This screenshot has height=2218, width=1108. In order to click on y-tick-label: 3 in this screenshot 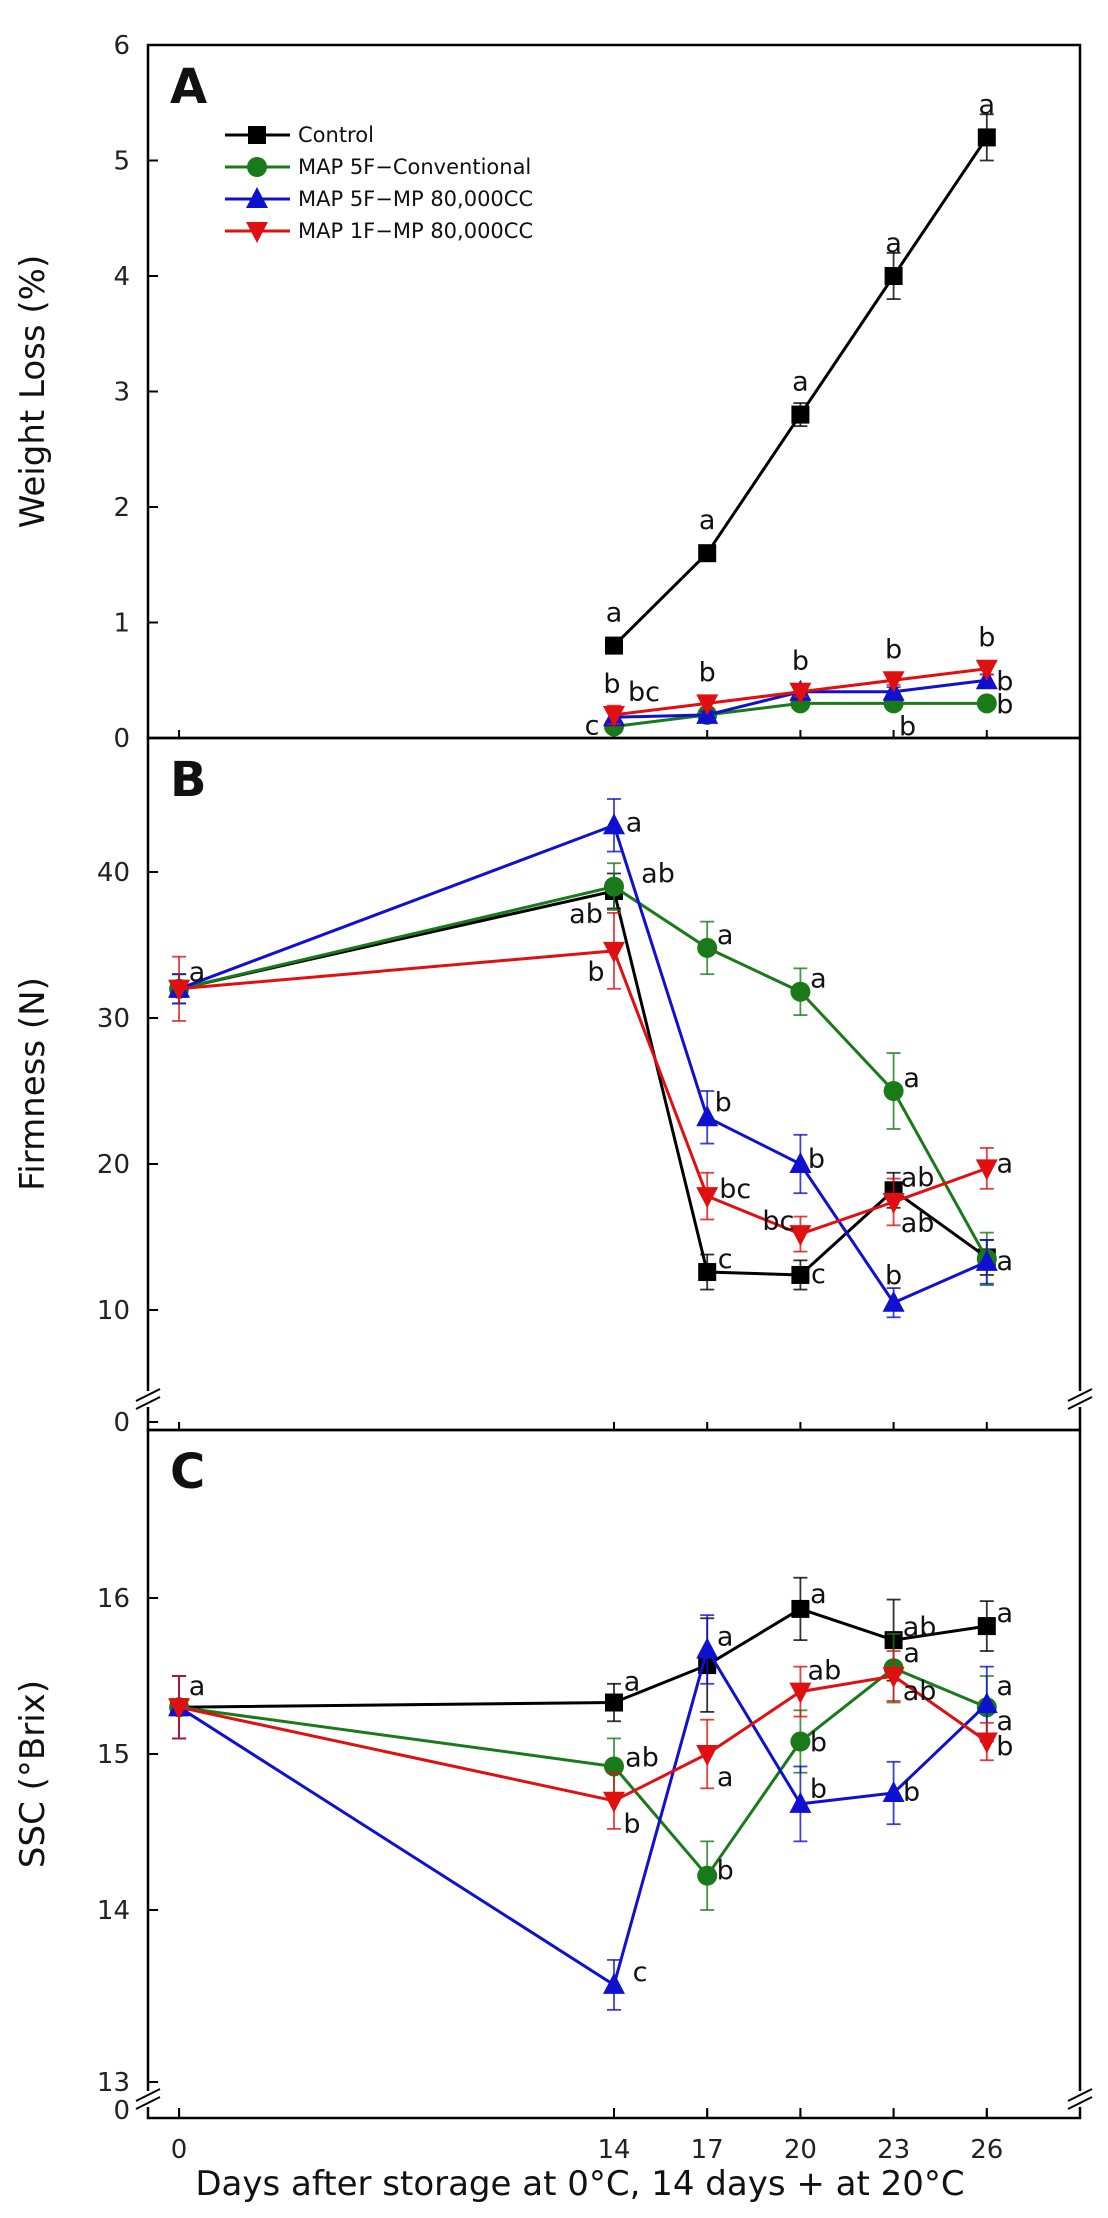, I will do `click(121, 393)`.